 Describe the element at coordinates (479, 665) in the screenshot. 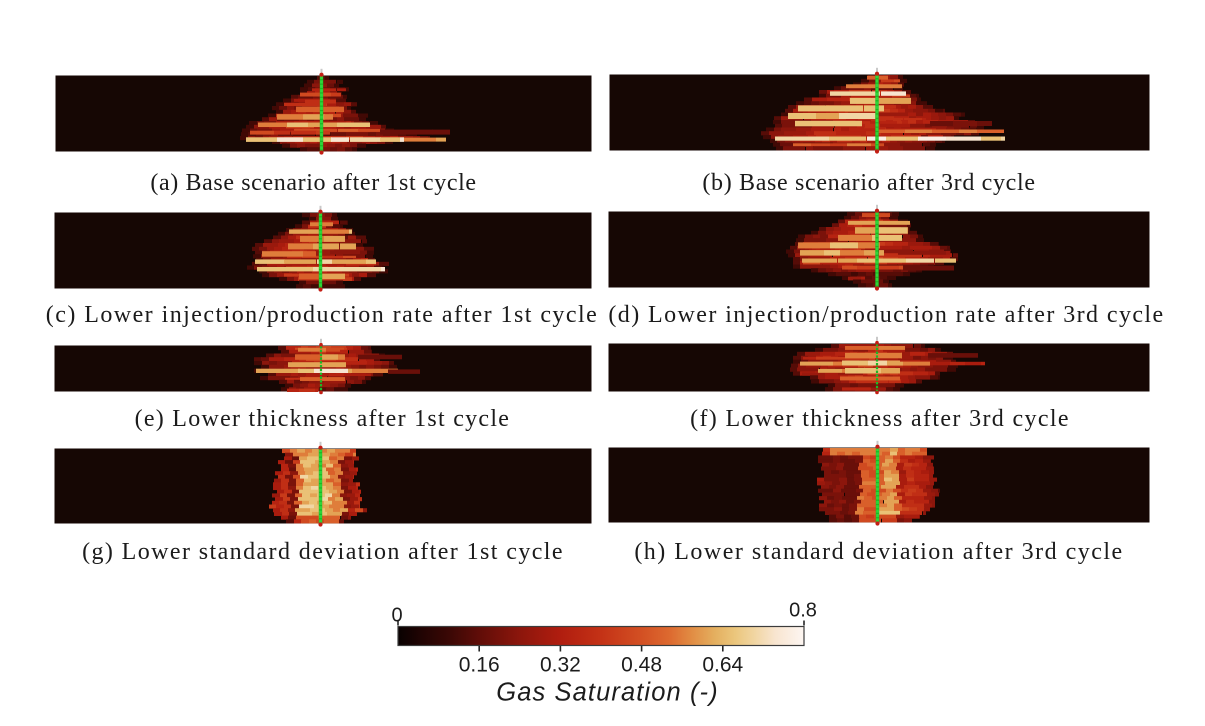

I see `svg-text: 0.16` at that location.